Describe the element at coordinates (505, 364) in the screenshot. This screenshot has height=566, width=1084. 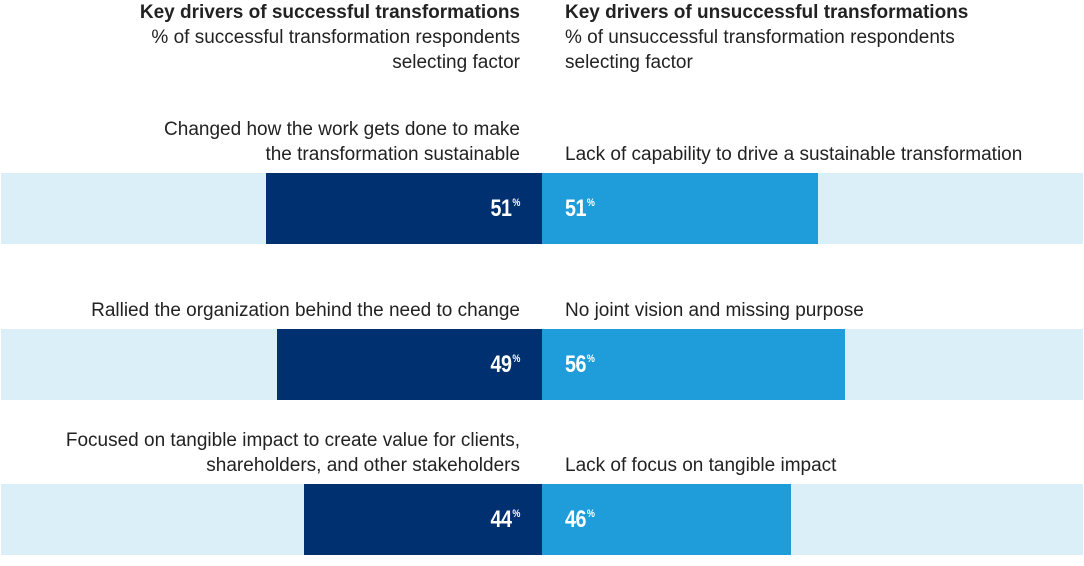
I see `successful-value-label: 49%` at that location.